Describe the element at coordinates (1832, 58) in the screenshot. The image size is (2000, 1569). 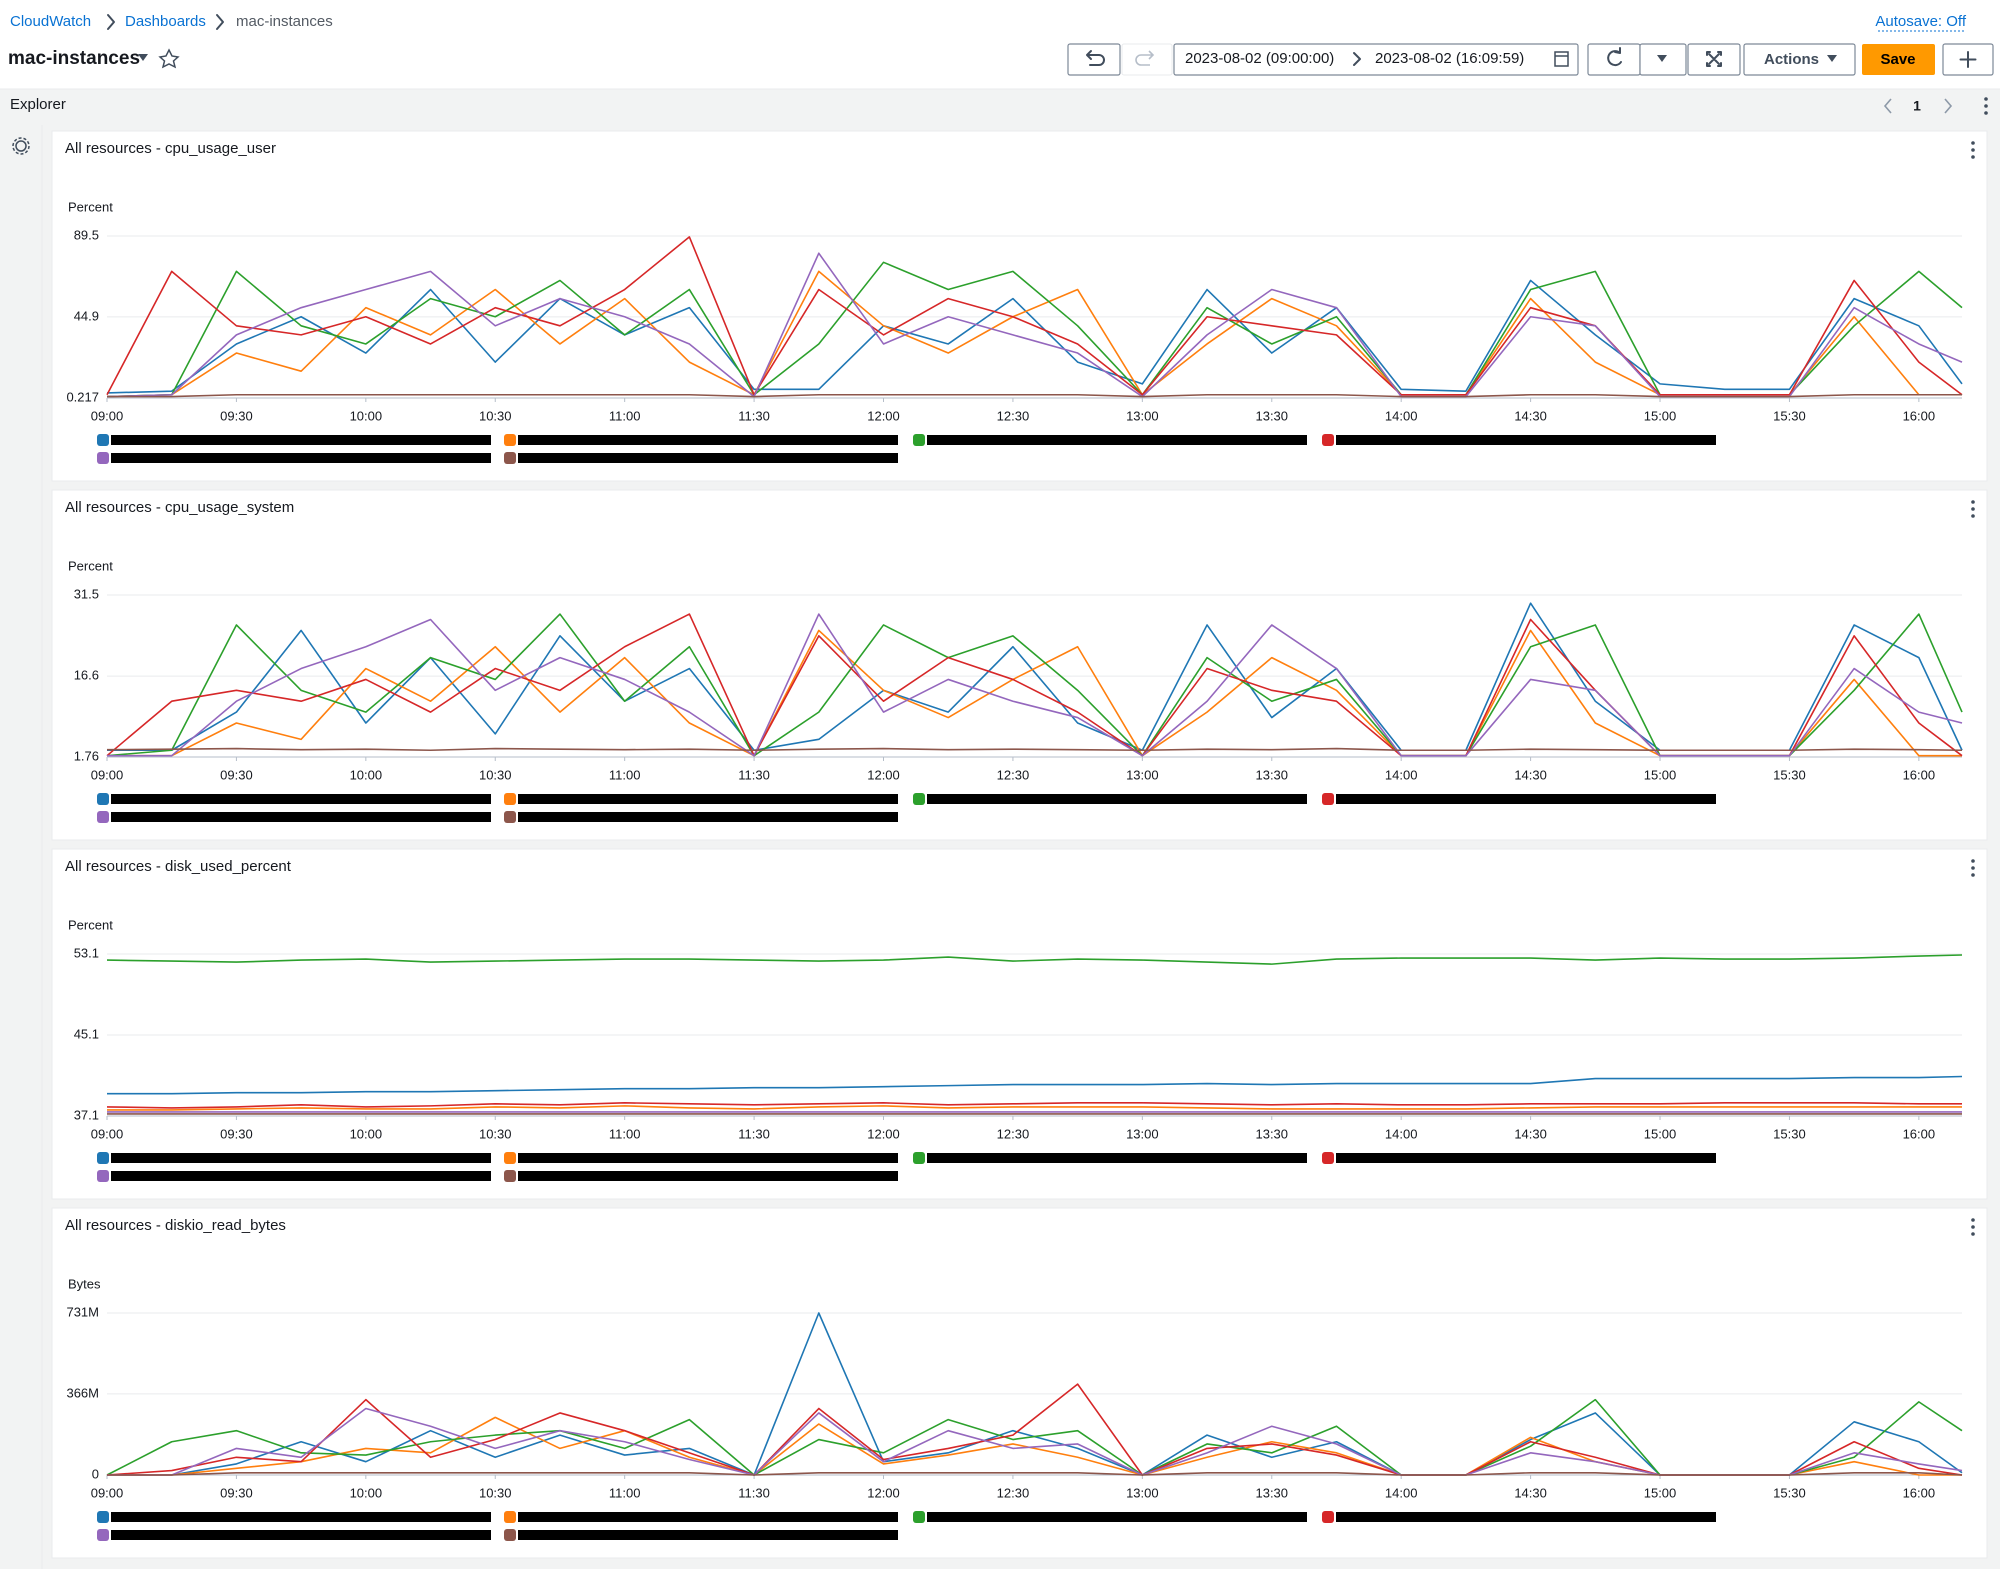
I see `actions-caret` at that location.